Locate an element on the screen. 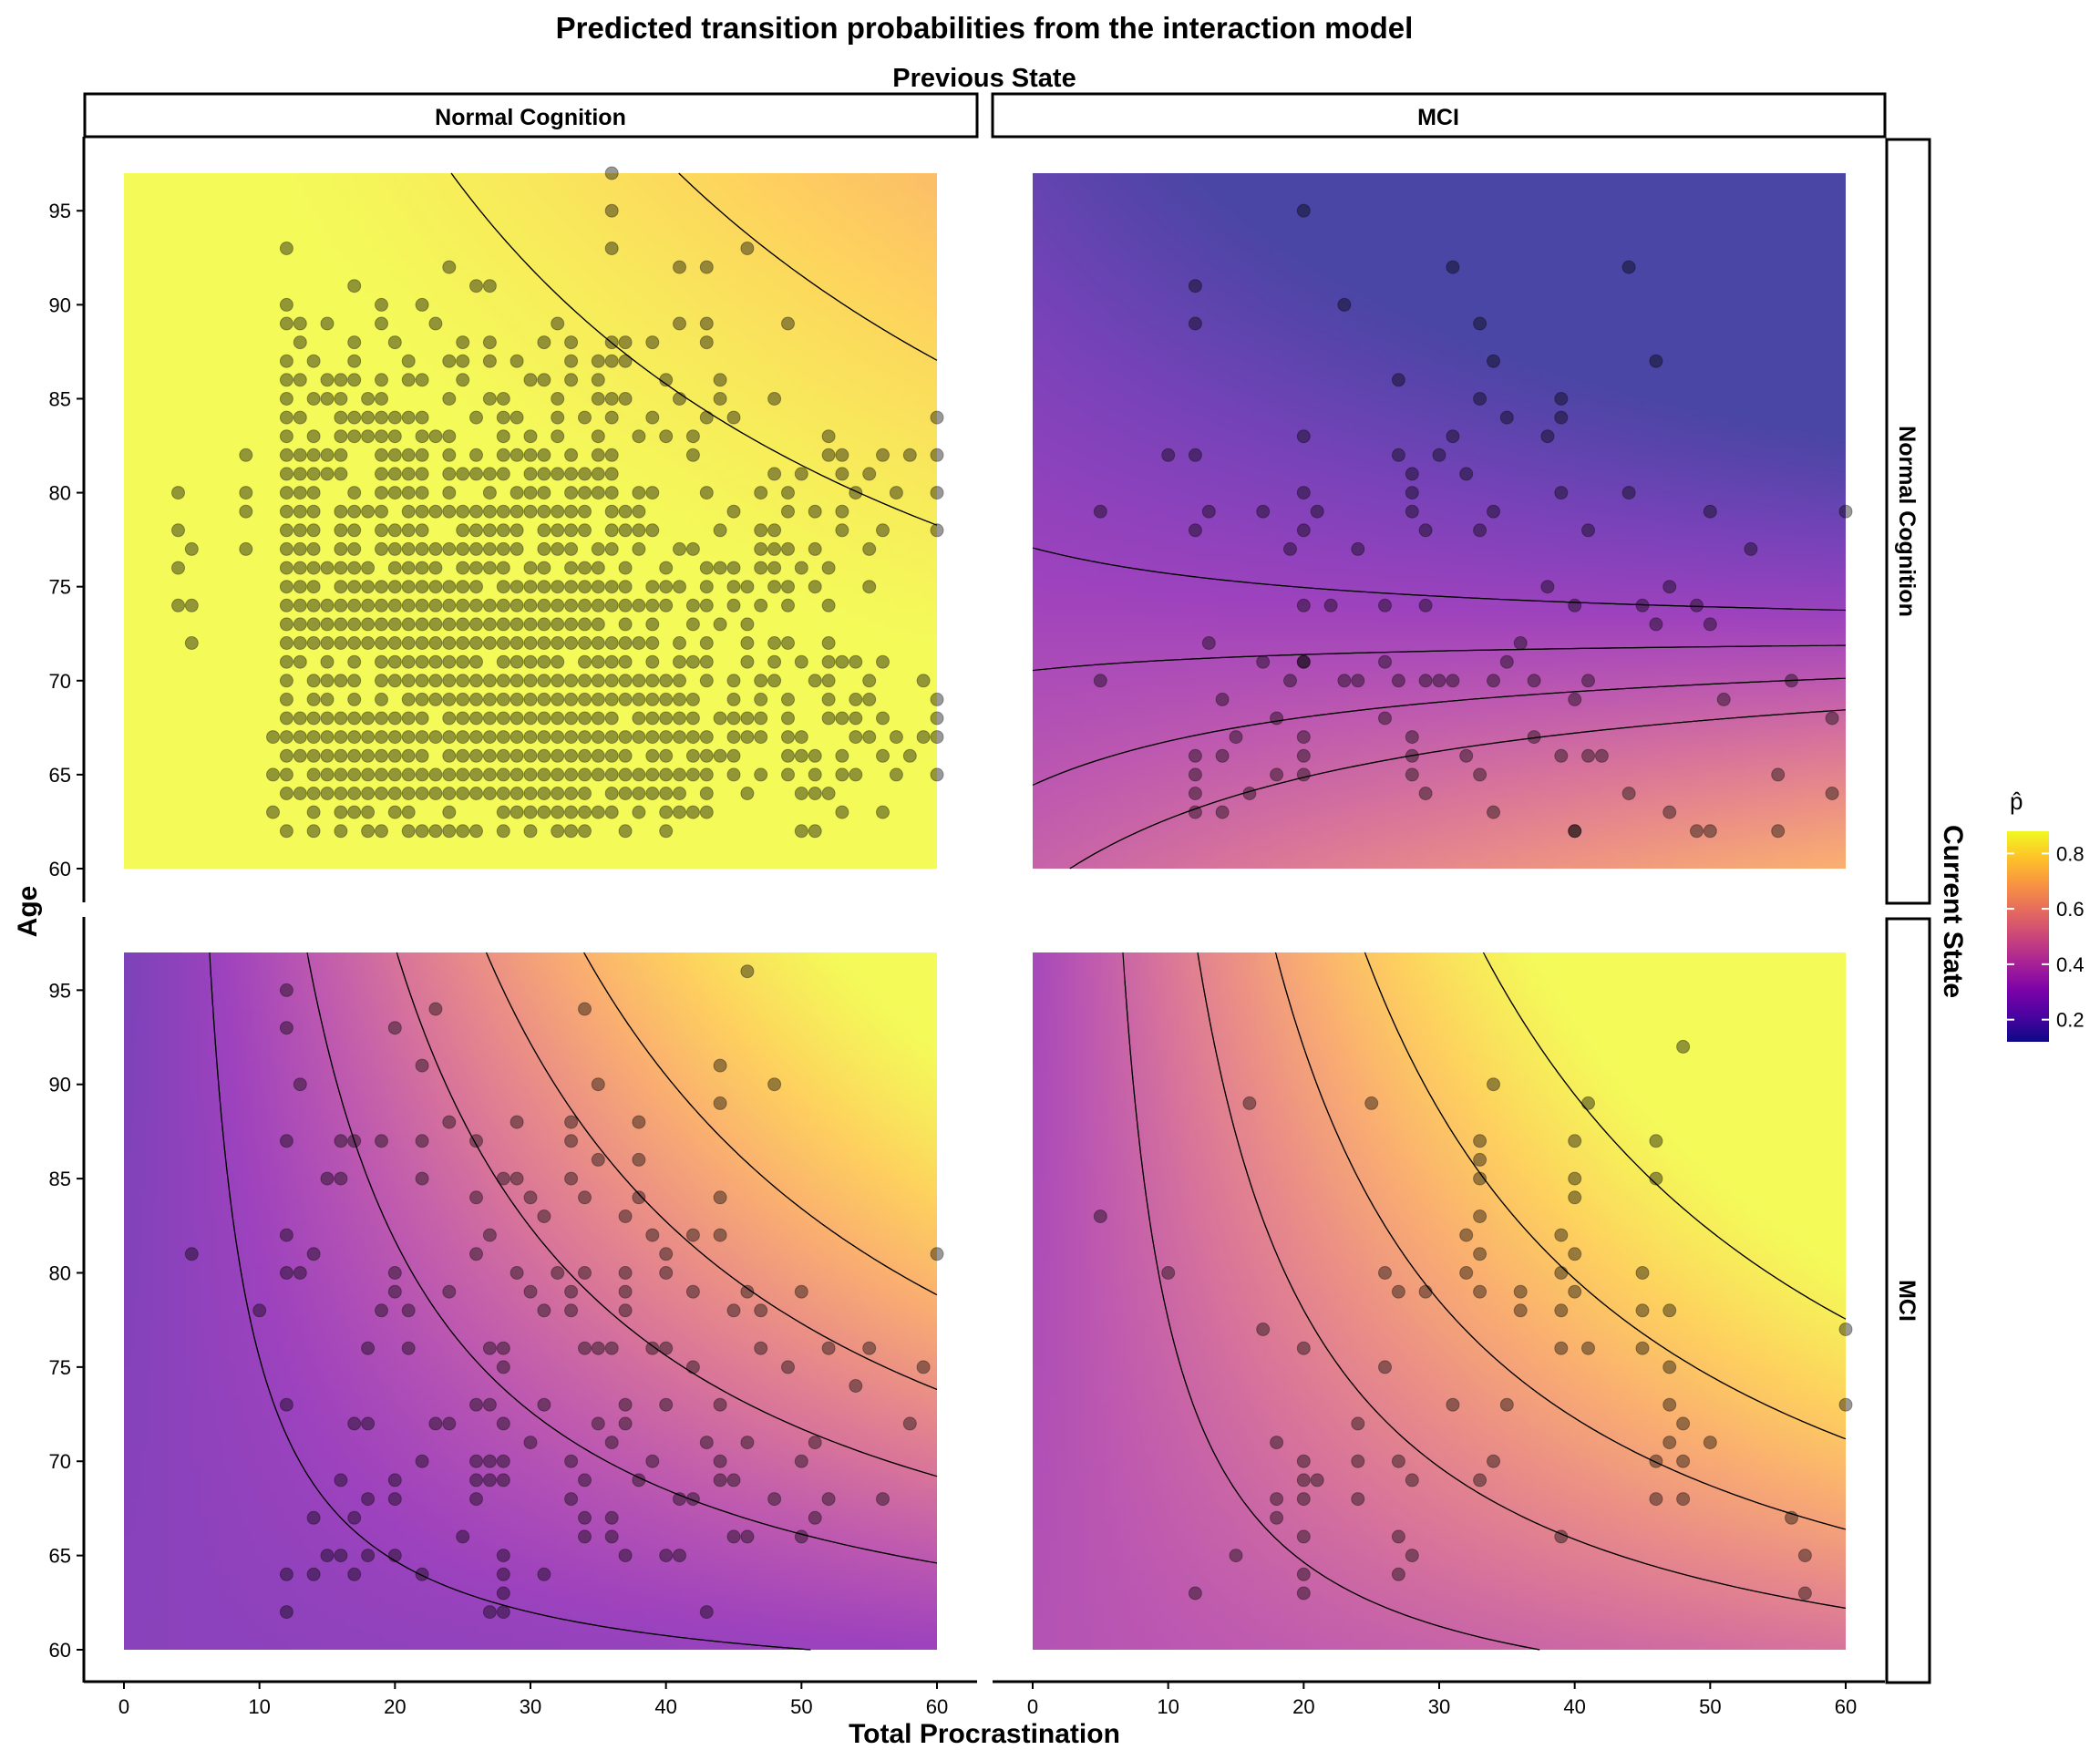 This screenshot has width=2100, height=1750. x-tick-label: 10 is located at coordinates (259, 1706).